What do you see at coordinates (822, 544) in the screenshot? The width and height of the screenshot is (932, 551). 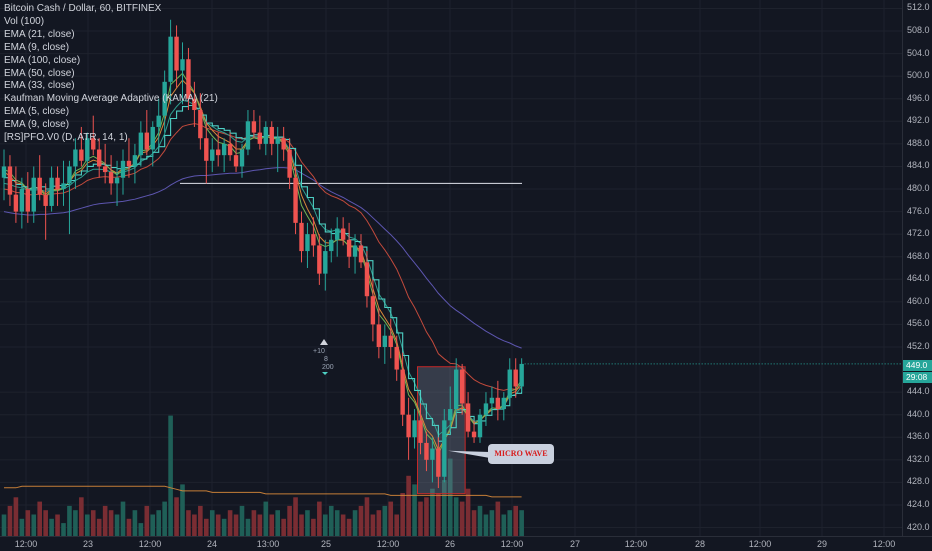 I see `time-tick: 29` at bounding box center [822, 544].